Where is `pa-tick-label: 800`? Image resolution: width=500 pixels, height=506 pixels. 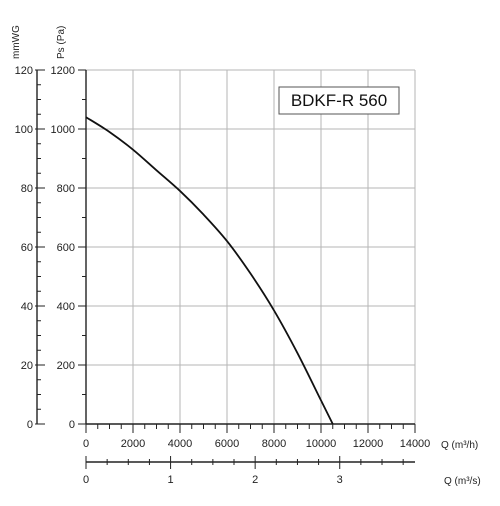
pa-tick-label: 800 is located at coordinates (66, 189).